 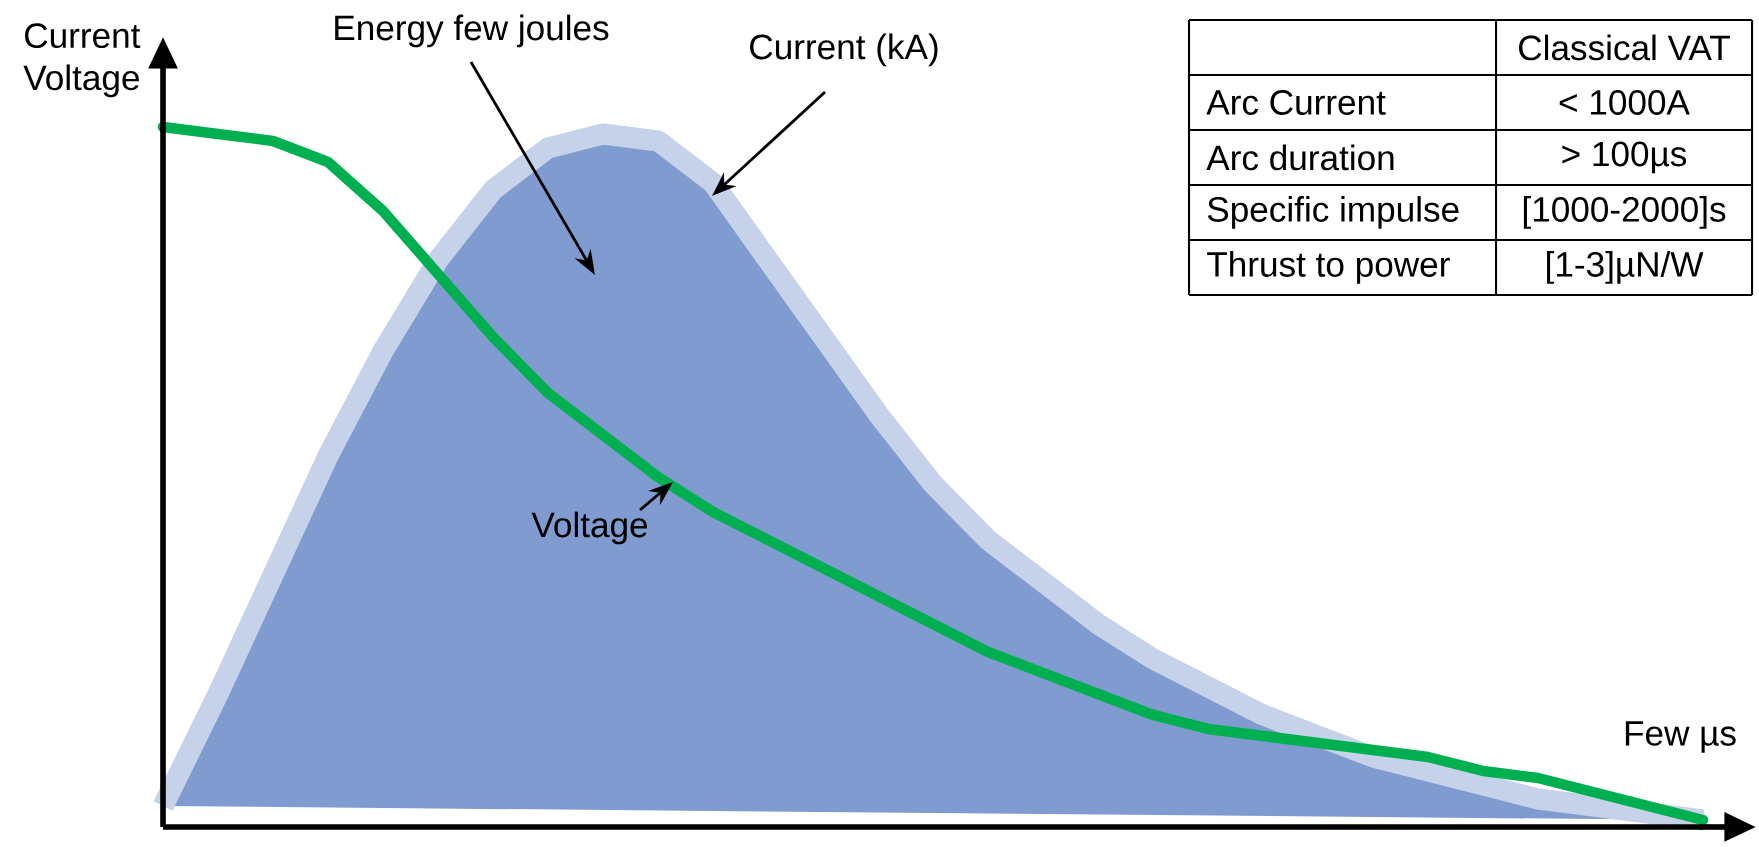 What do you see at coordinates (1680, 737) in the screenshot?
I see `x-axis-title: Few µs` at bounding box center [1680, 737].